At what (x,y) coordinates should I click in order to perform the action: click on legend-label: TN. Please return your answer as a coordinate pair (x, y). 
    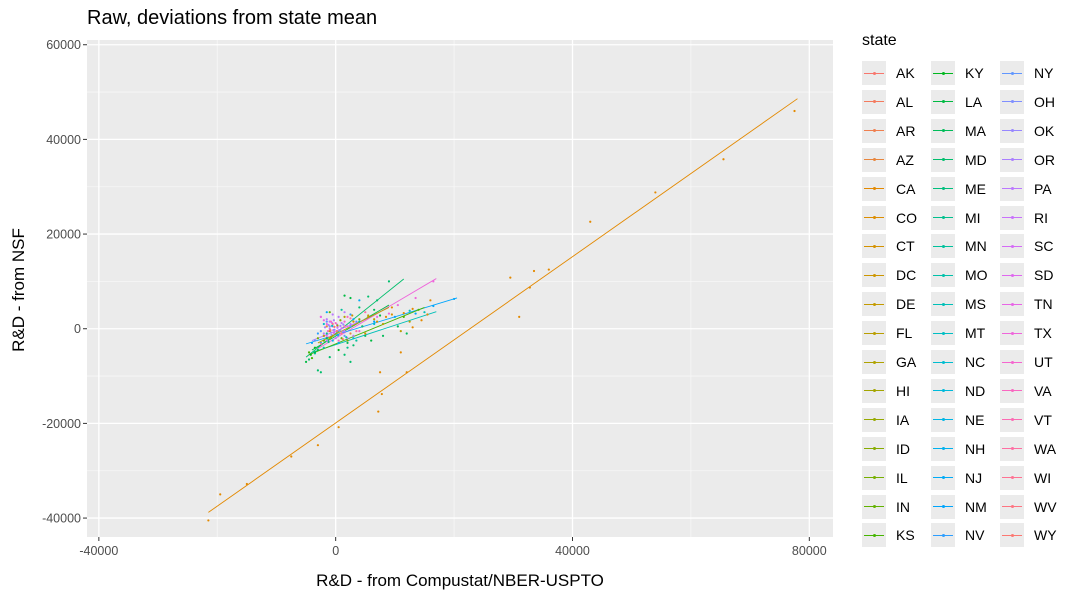
    Looking at the image, I should click on (1043, 304).